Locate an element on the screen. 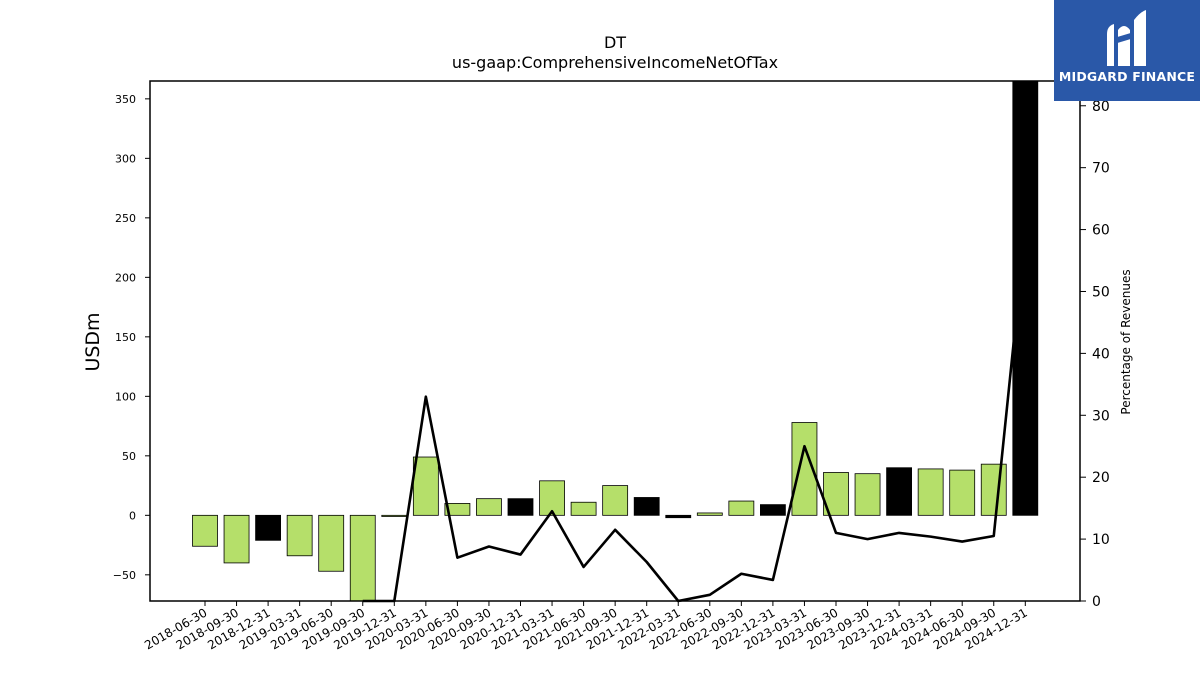 Image resolution: width=1200 pixels, height=675 pixels. y-tick-label: 50 is located at coordinates (129, 456).